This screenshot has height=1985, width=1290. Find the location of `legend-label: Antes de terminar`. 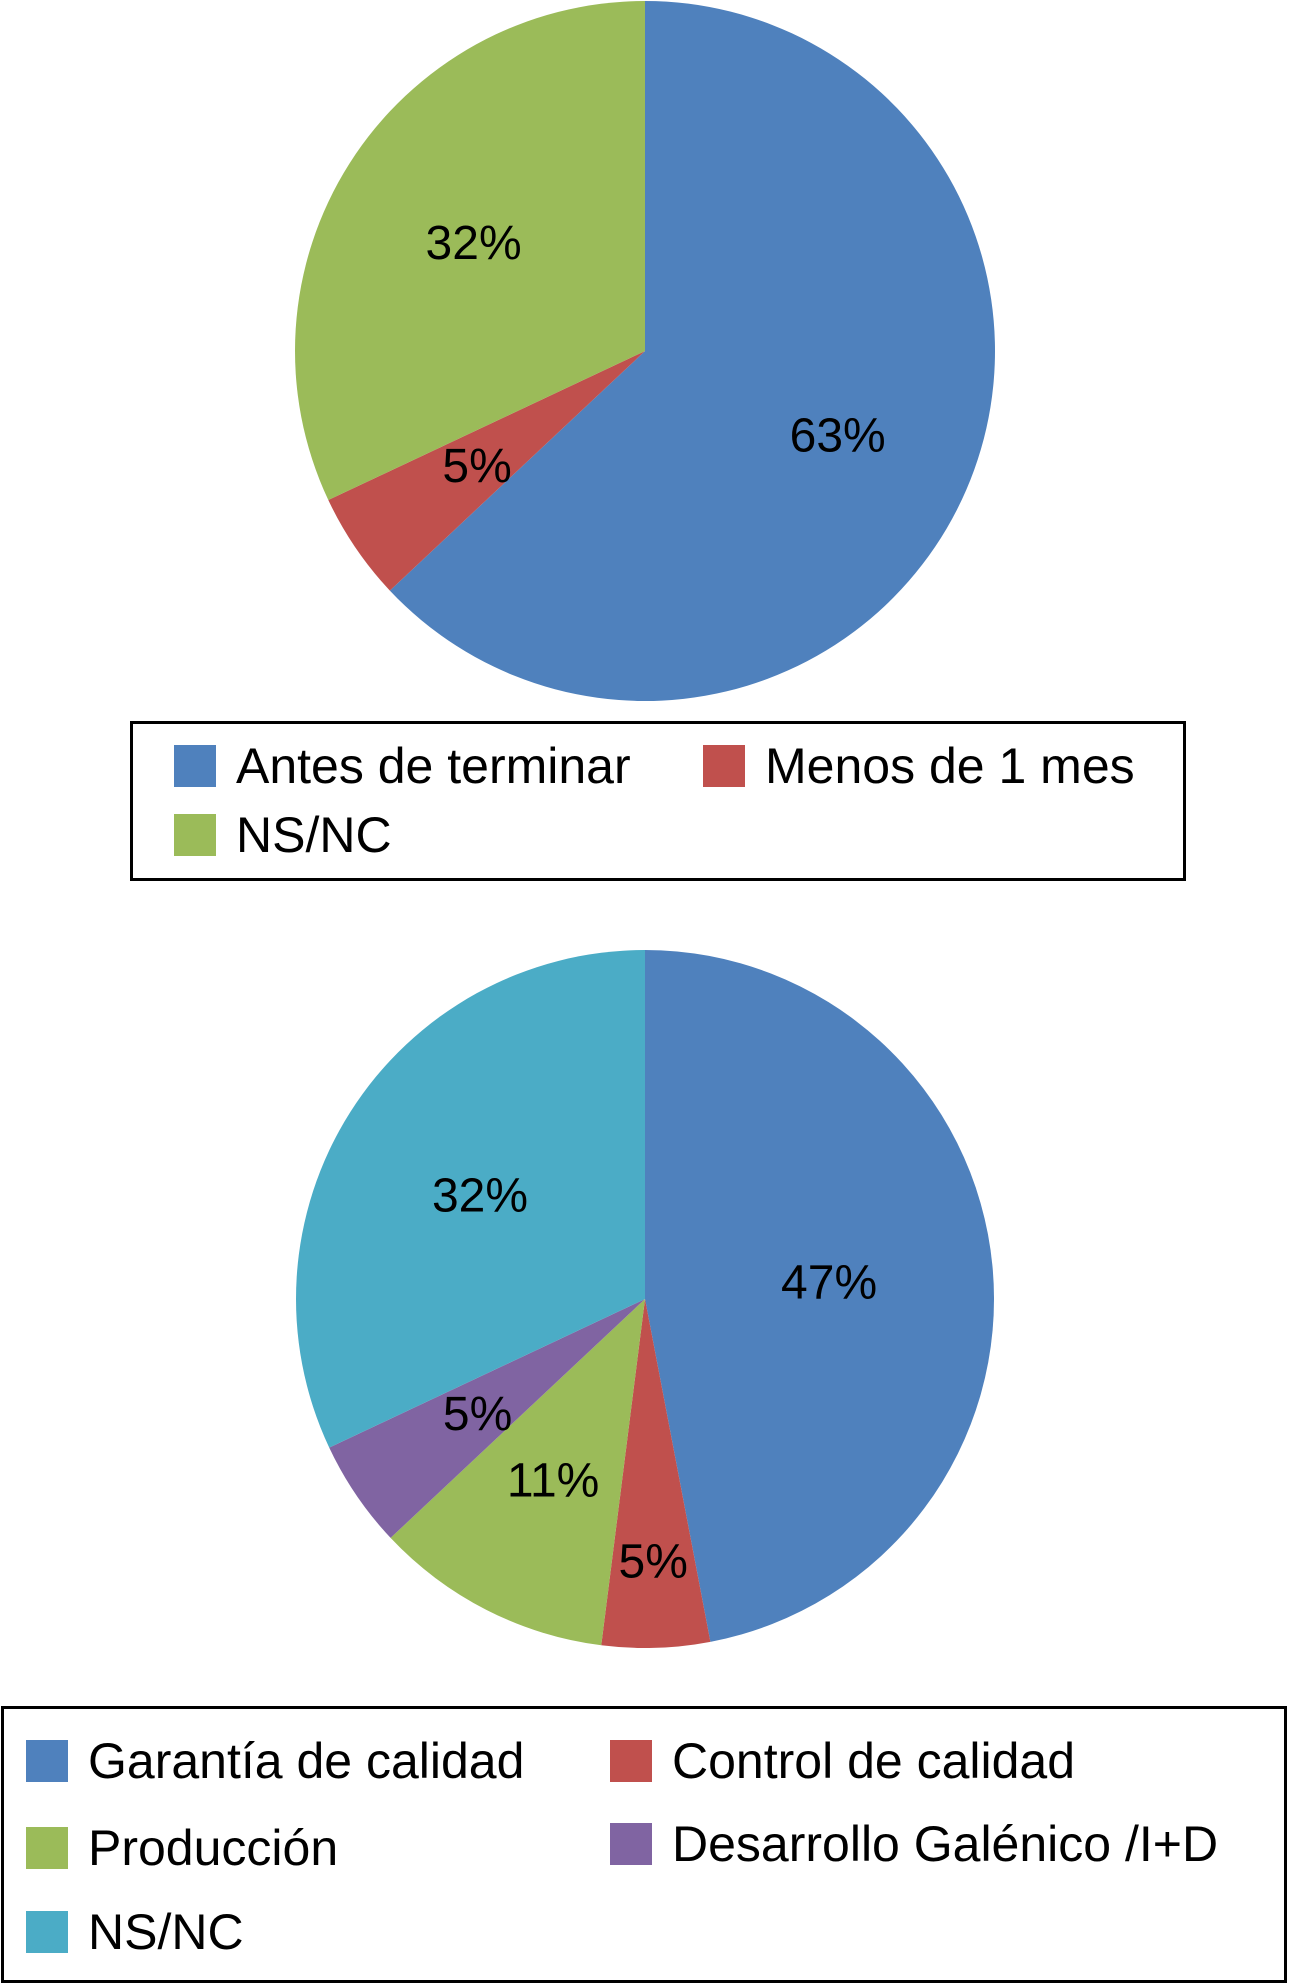

legend-label: Antes de terminar is located at coordinates (433, 766).